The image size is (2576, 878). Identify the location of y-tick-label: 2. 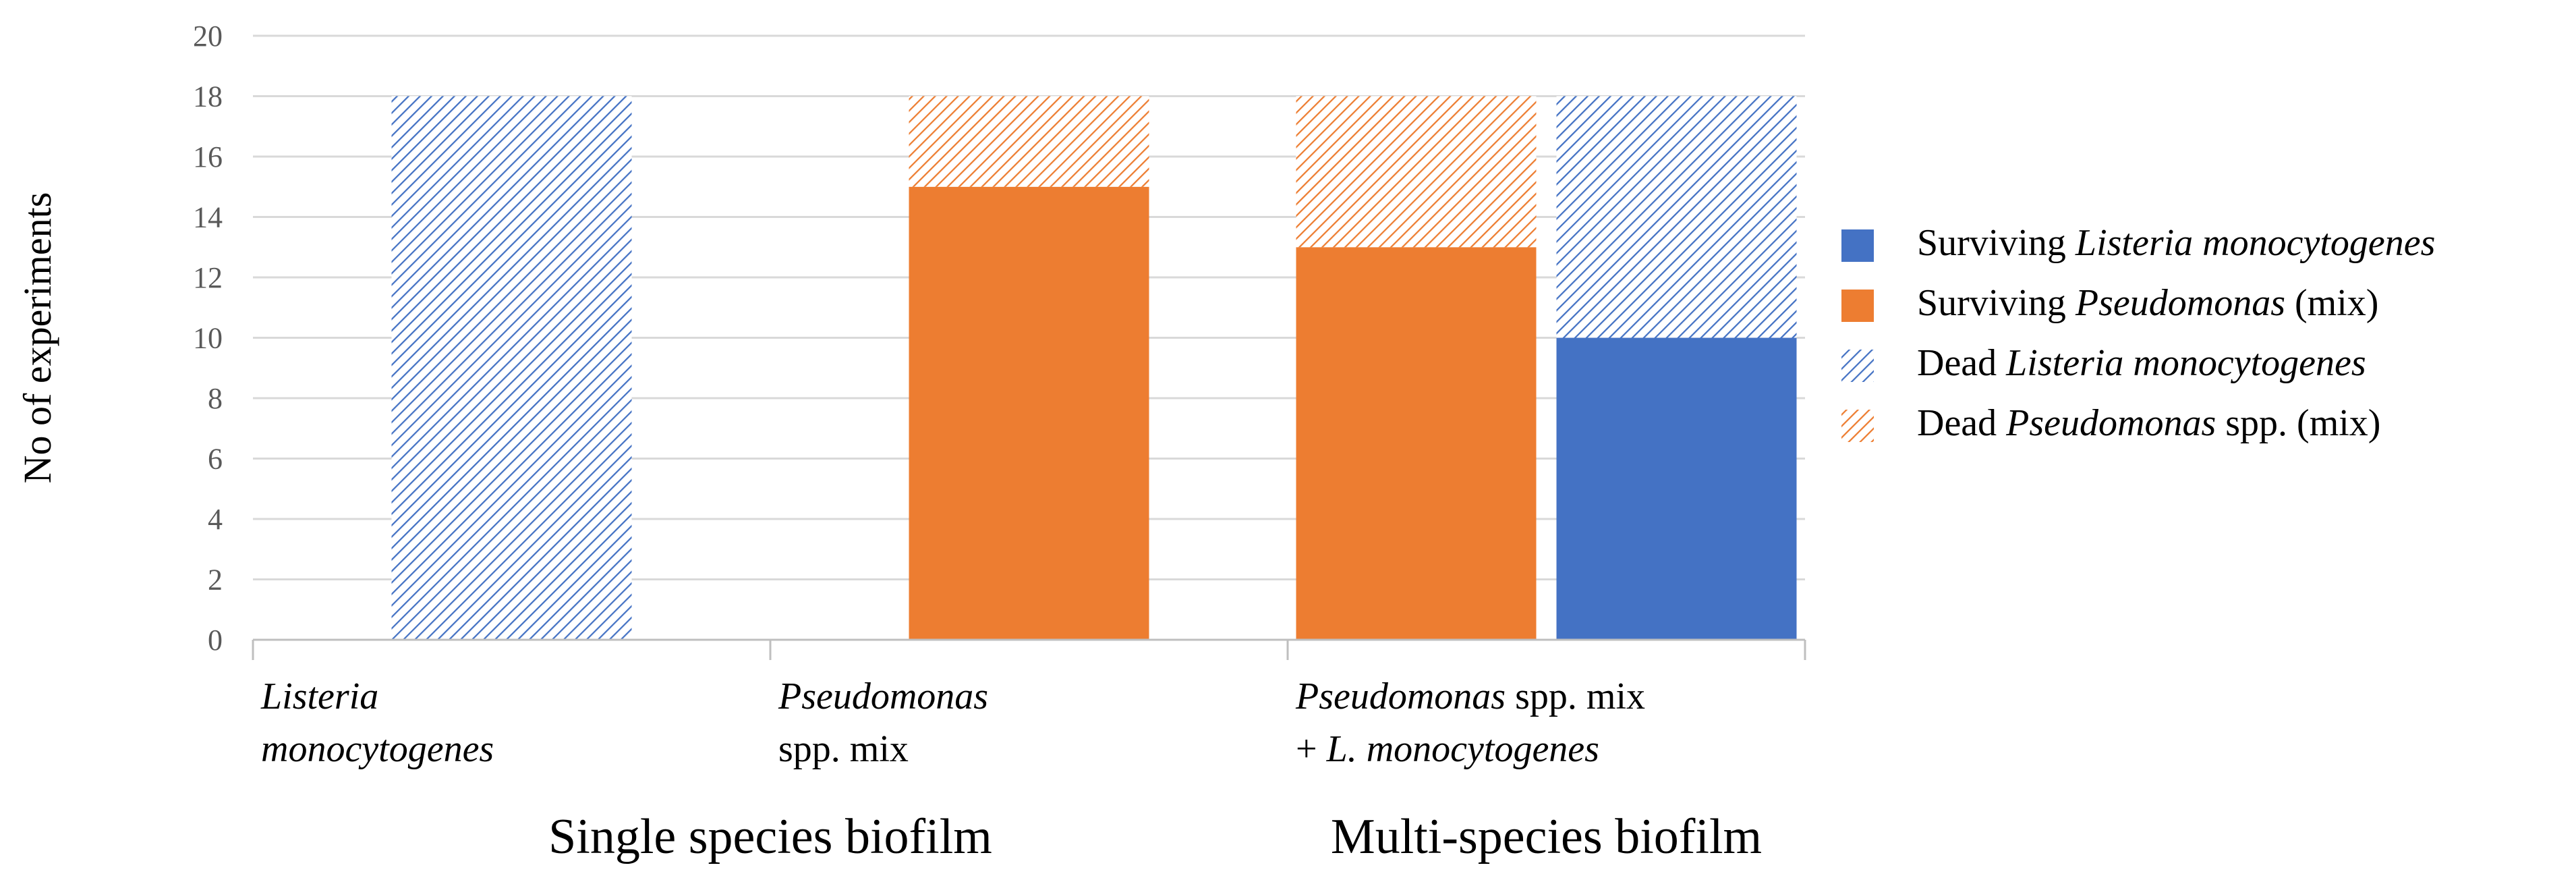
(215, 580).